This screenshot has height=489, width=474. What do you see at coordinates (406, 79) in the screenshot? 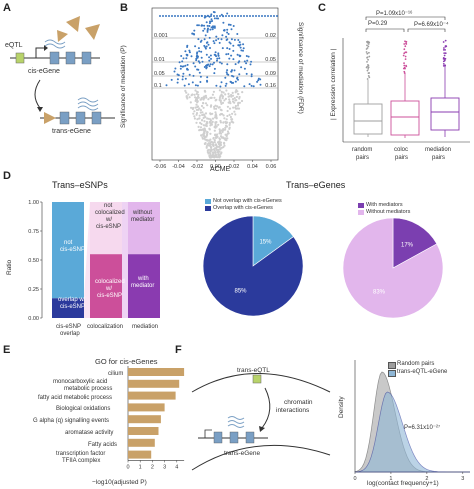
I see `panel-c-boxplot` at bounding box center [406, 79].